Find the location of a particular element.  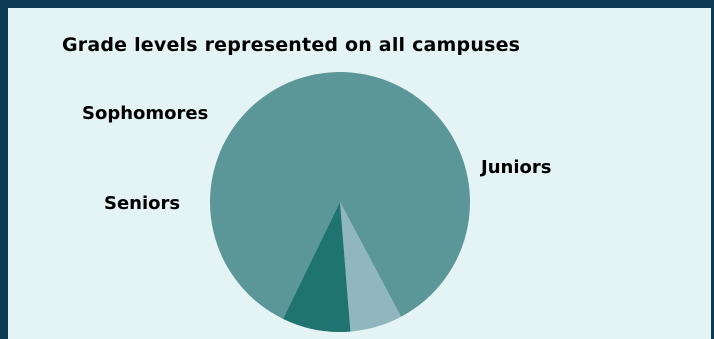

chart-title: Grade levels represented on all campuses is located at coordinates (291, 45).